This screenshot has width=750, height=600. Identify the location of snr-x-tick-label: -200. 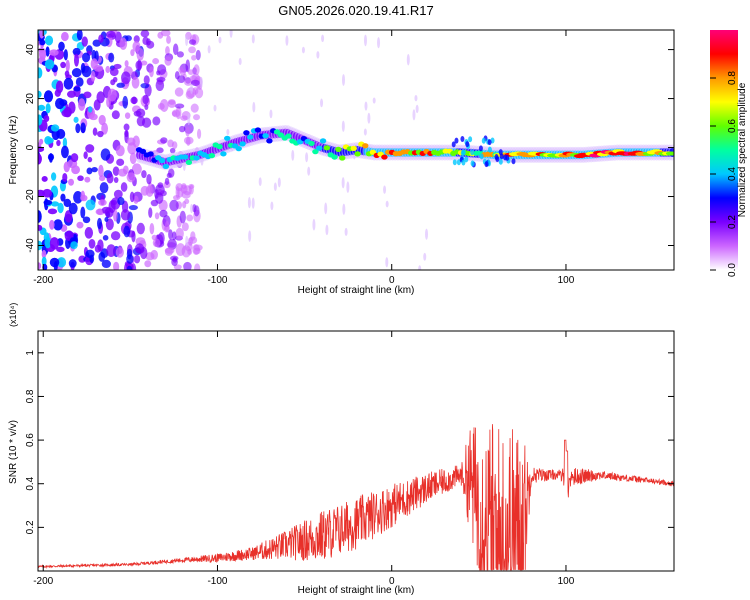
(43, 581).